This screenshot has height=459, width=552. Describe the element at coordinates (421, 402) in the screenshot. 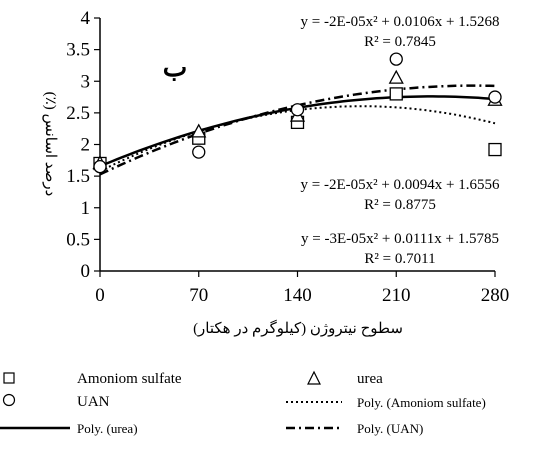

I see `legend-label-poly-amoniom: Poly. (Amoniom sulfate)` at that location.